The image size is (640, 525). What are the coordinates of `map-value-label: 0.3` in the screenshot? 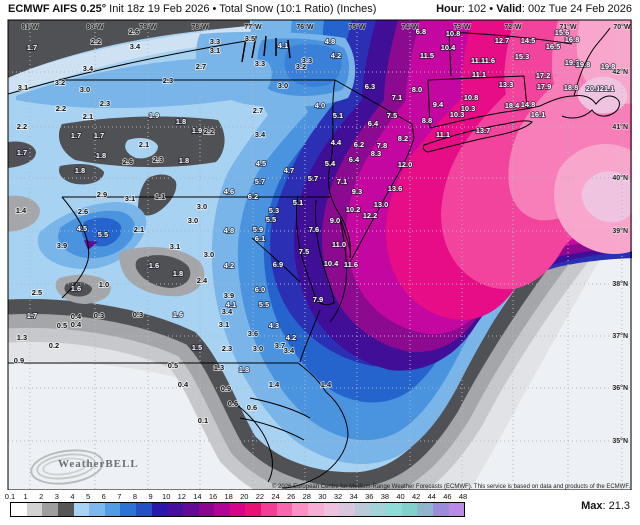 It's located at (99, 315).